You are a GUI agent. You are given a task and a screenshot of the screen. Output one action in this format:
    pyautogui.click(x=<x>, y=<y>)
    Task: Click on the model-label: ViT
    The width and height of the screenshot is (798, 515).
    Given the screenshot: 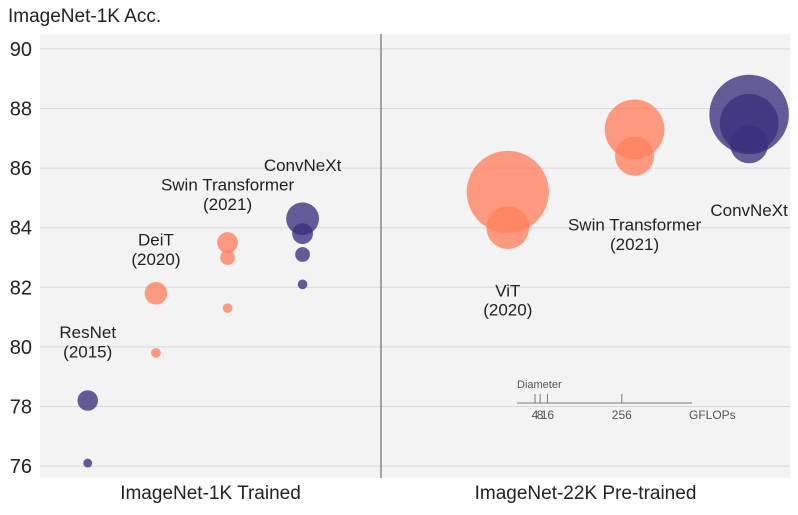 What is the action you would take?
    pyautogui.click(x=507, y=290)
    